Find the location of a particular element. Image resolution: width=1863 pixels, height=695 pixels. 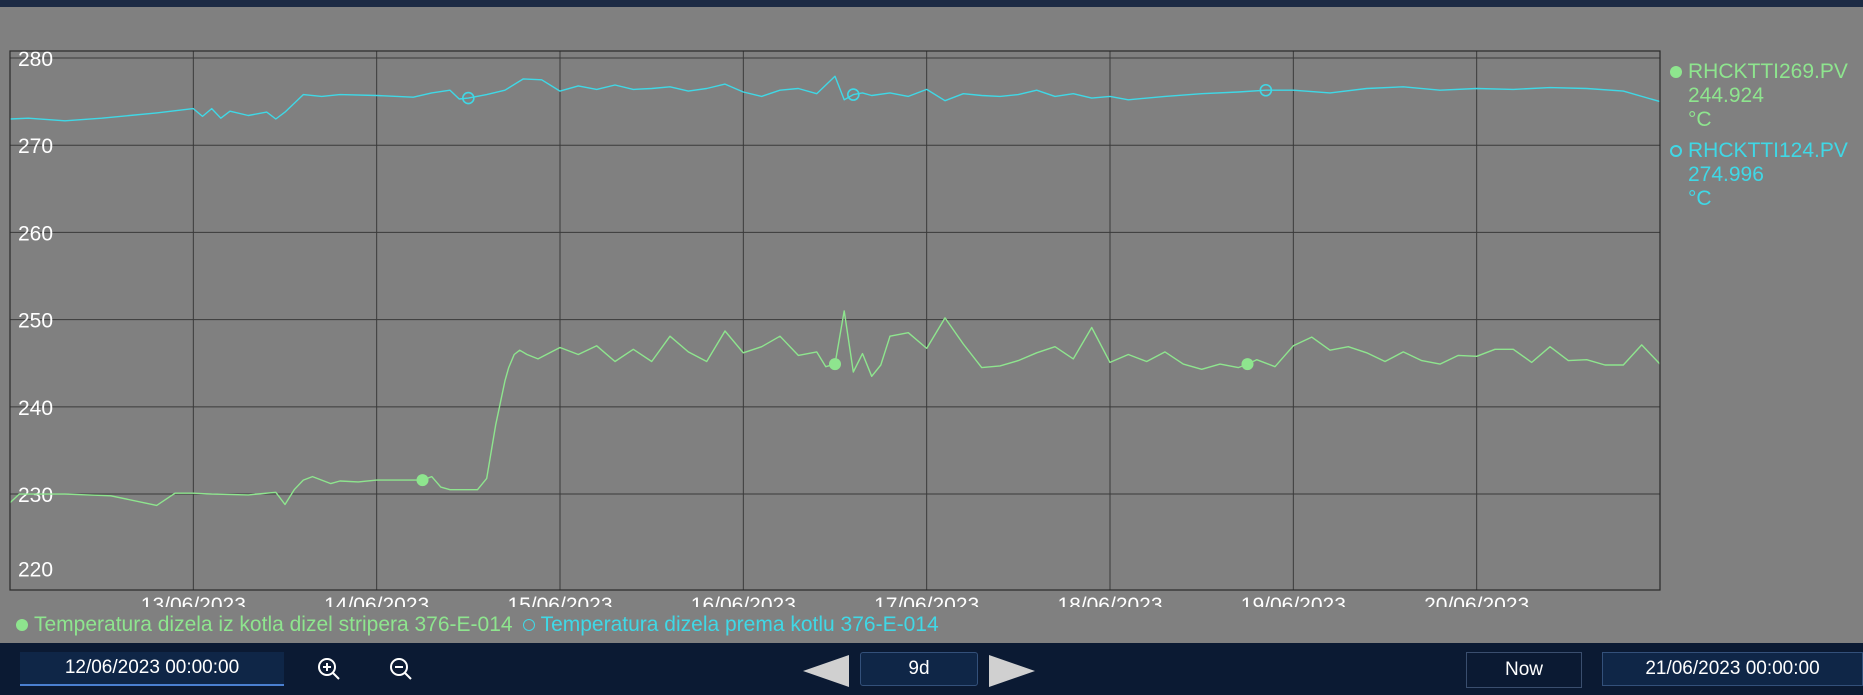

y-tick-label: 240 is located at coordinates (35, 408).